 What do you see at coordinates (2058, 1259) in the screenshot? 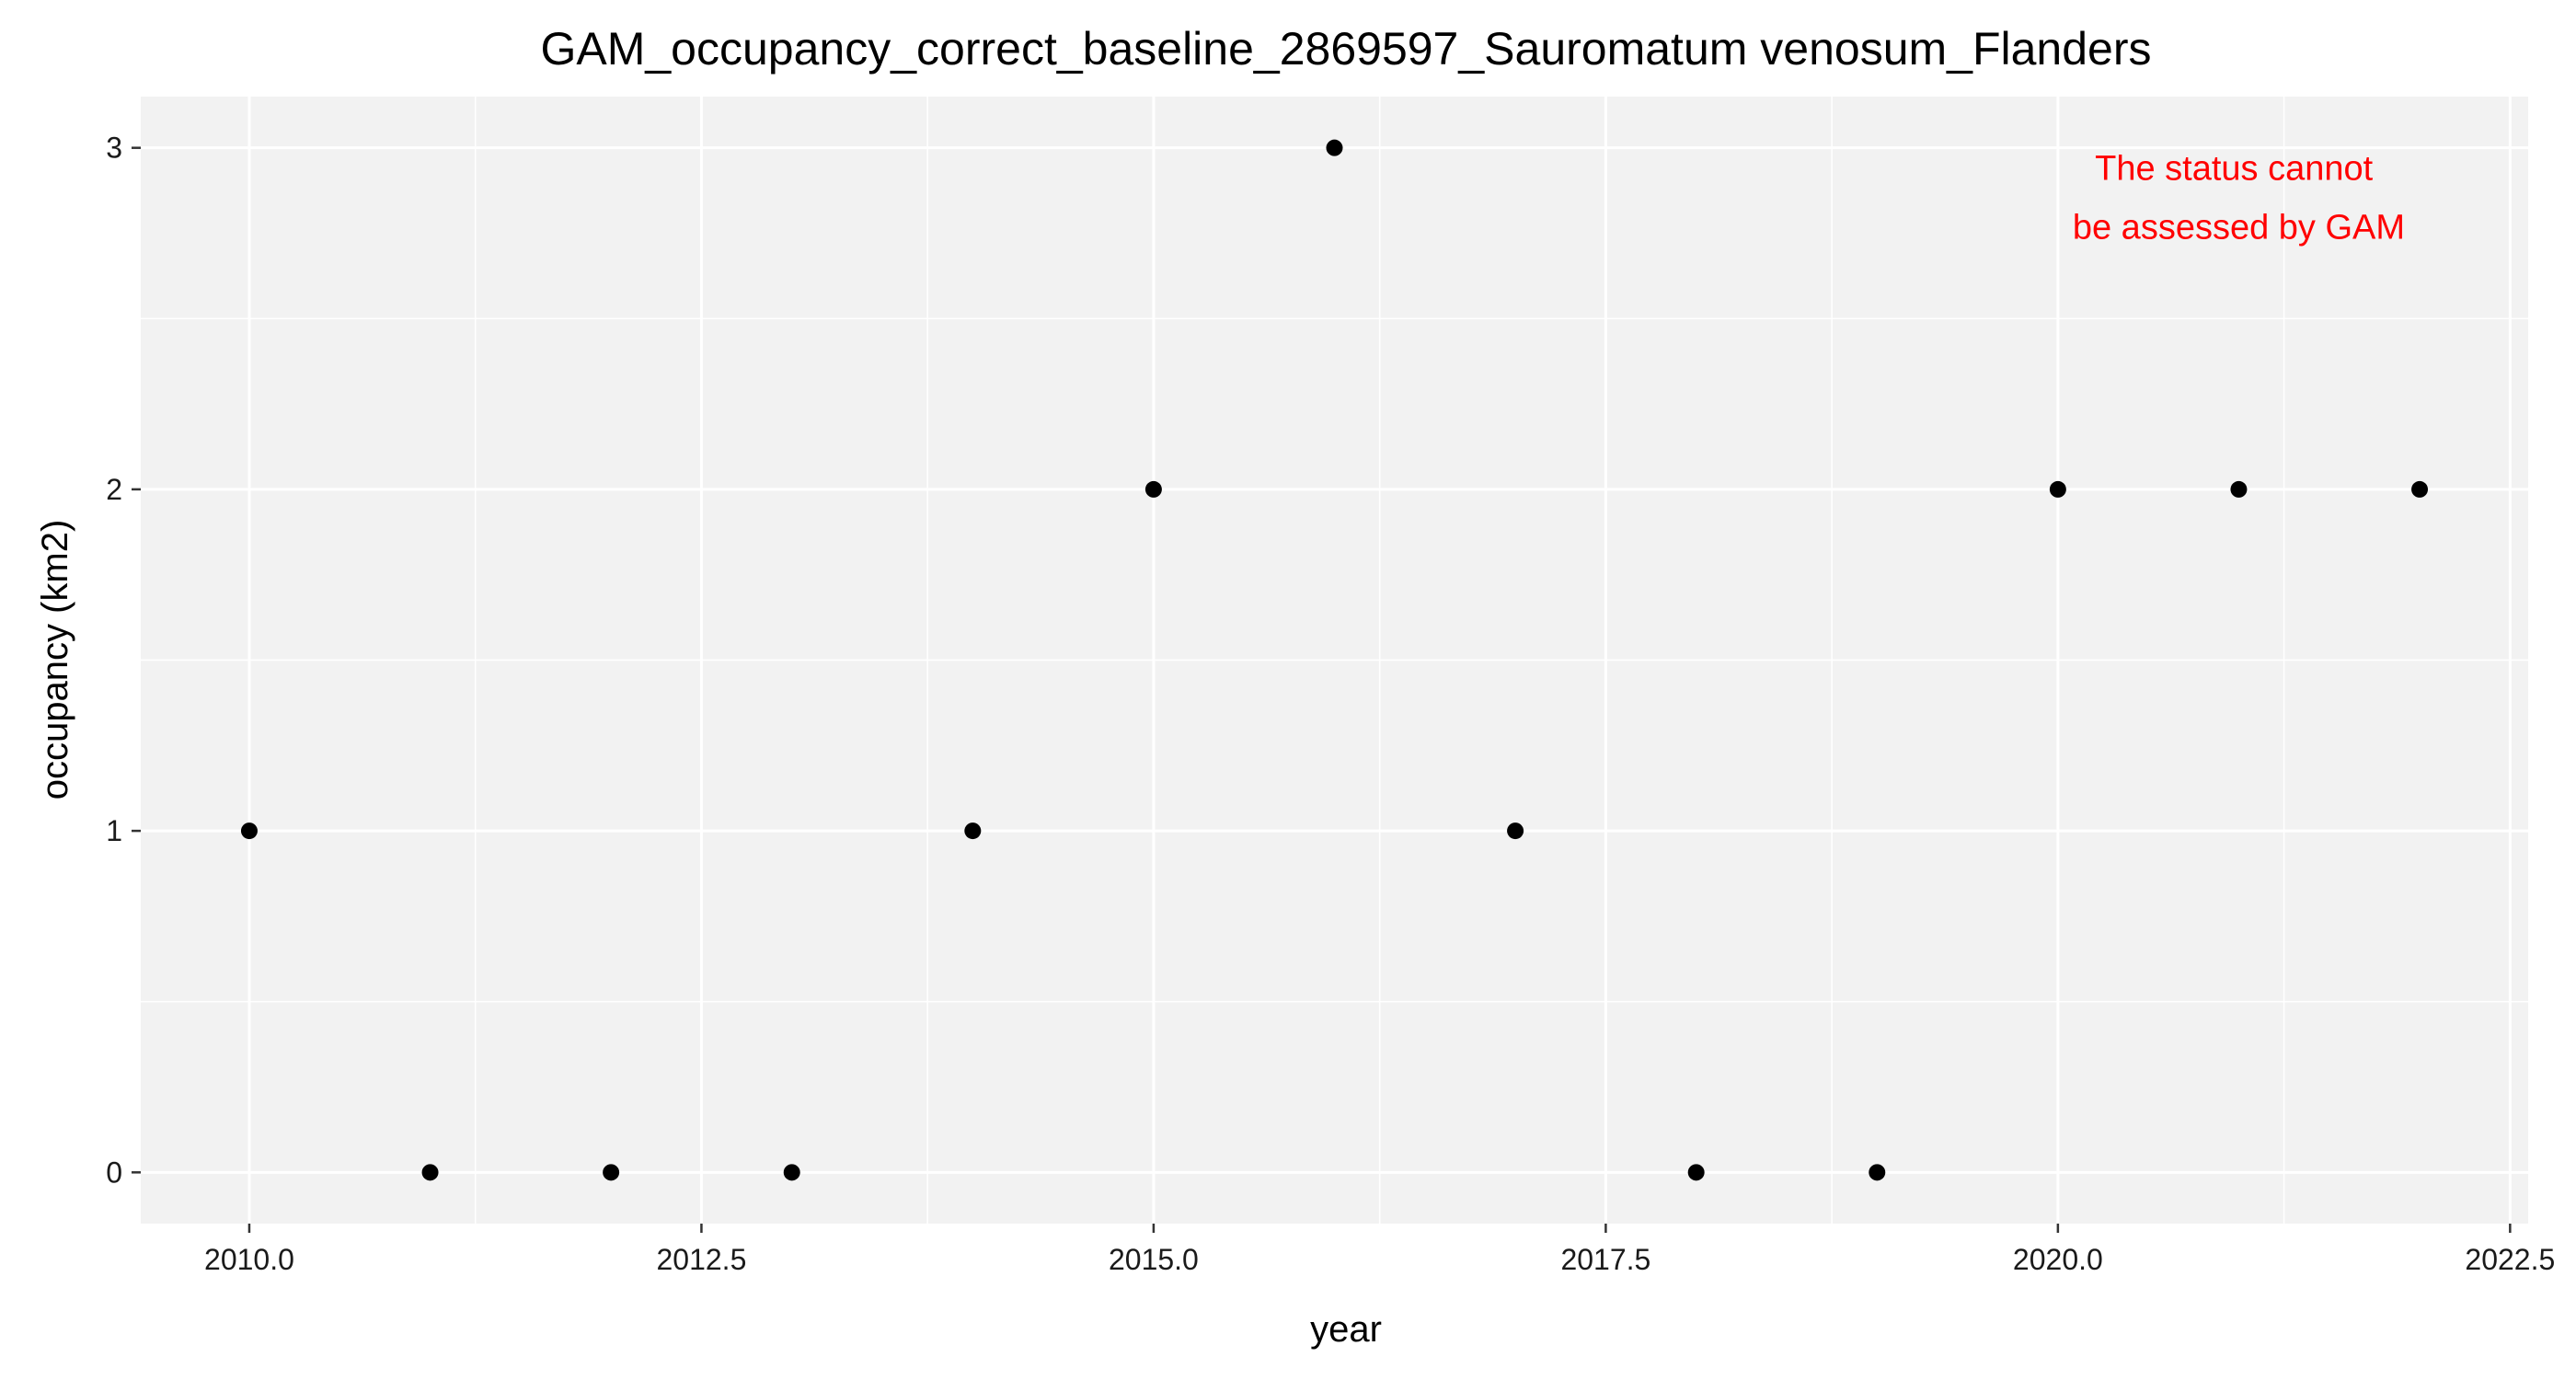
I see `x-tick-label-4: 2020.0` at bounding box center [2058, 1259].